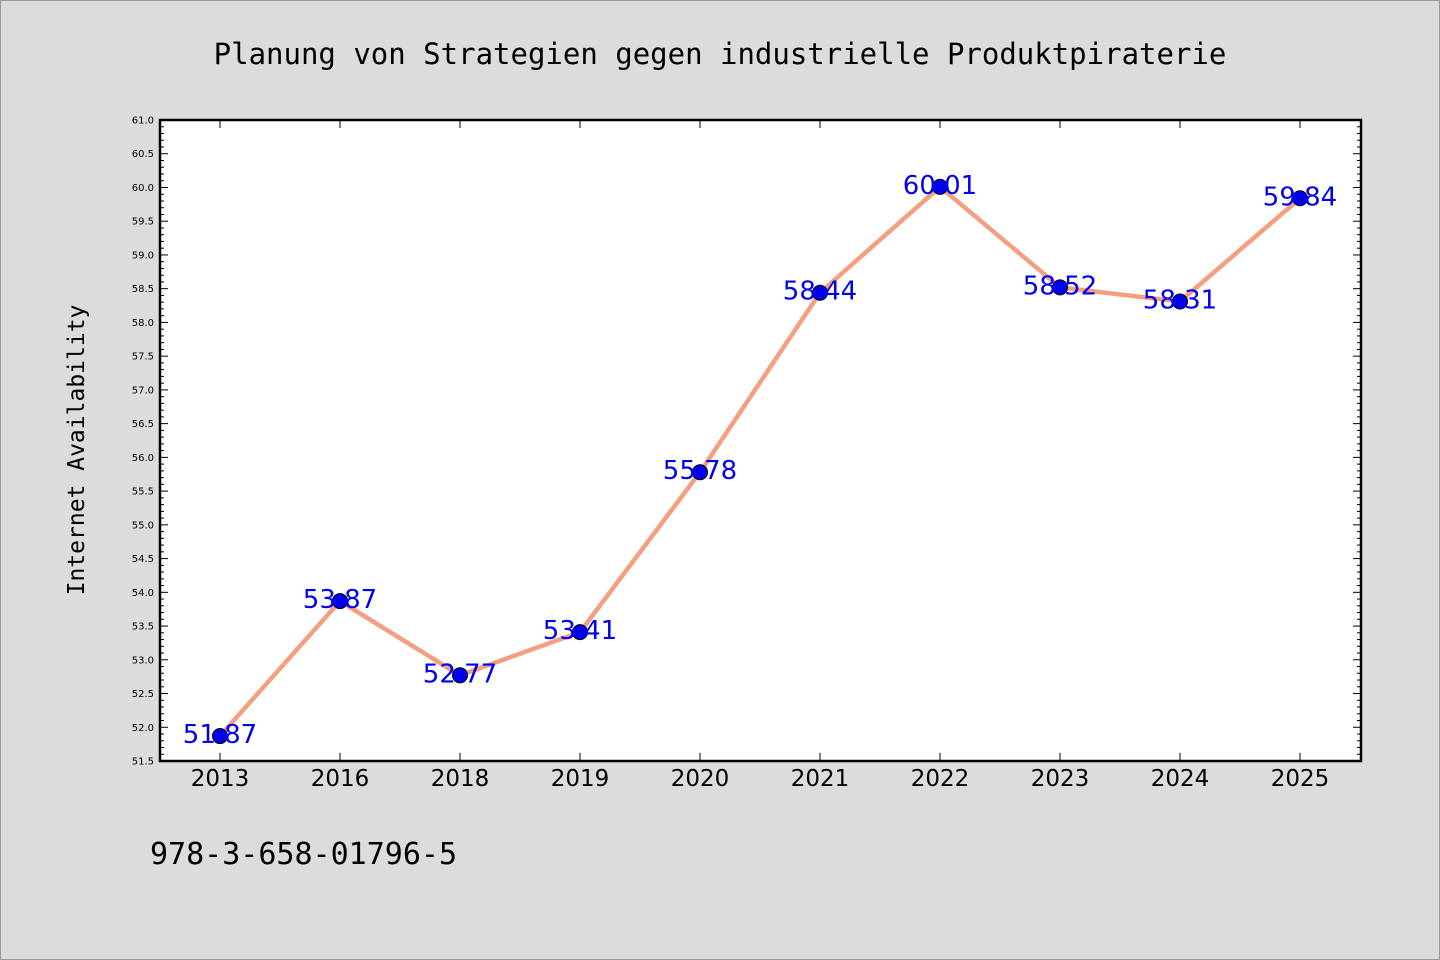 The height and width of the screenshot is (960, 1440). I want to click on y-tick-label: 59.0, so click(143, 255).